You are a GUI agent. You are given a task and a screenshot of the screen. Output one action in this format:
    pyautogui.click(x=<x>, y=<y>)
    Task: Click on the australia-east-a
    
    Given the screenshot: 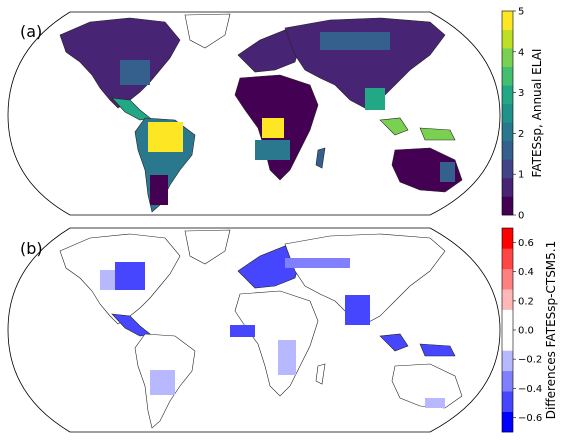 What is the action you would take?
    pyautogui.click(x=447, y=172)
    